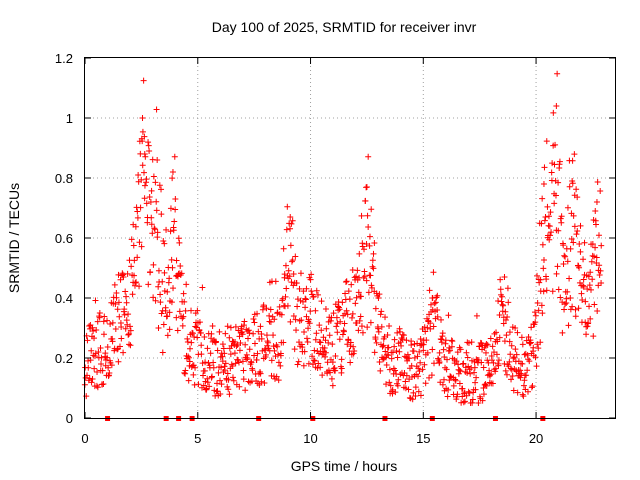 The height and width of the screenshot is (480, 640). Describe the element at coordinates (197, 438) in the screenshot. I see `x-tick-label: 5` at that location.